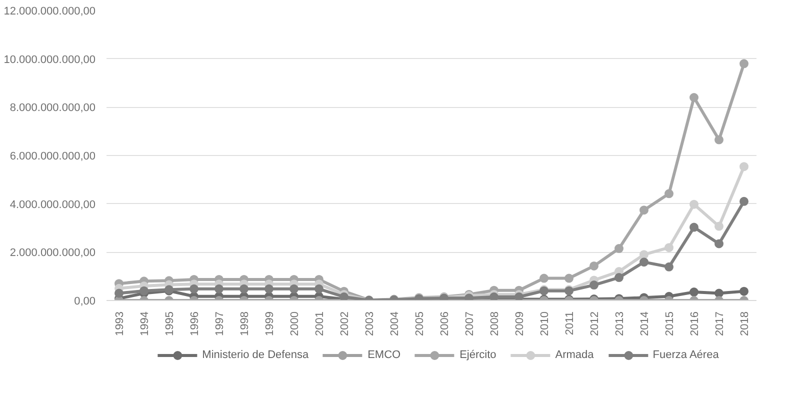 This screenshot has width=791, height=406. What do you see at coordinates (620, 323) in the screenshot?
I see `x-tick-label: 2013` at bounding box center [620, 323].